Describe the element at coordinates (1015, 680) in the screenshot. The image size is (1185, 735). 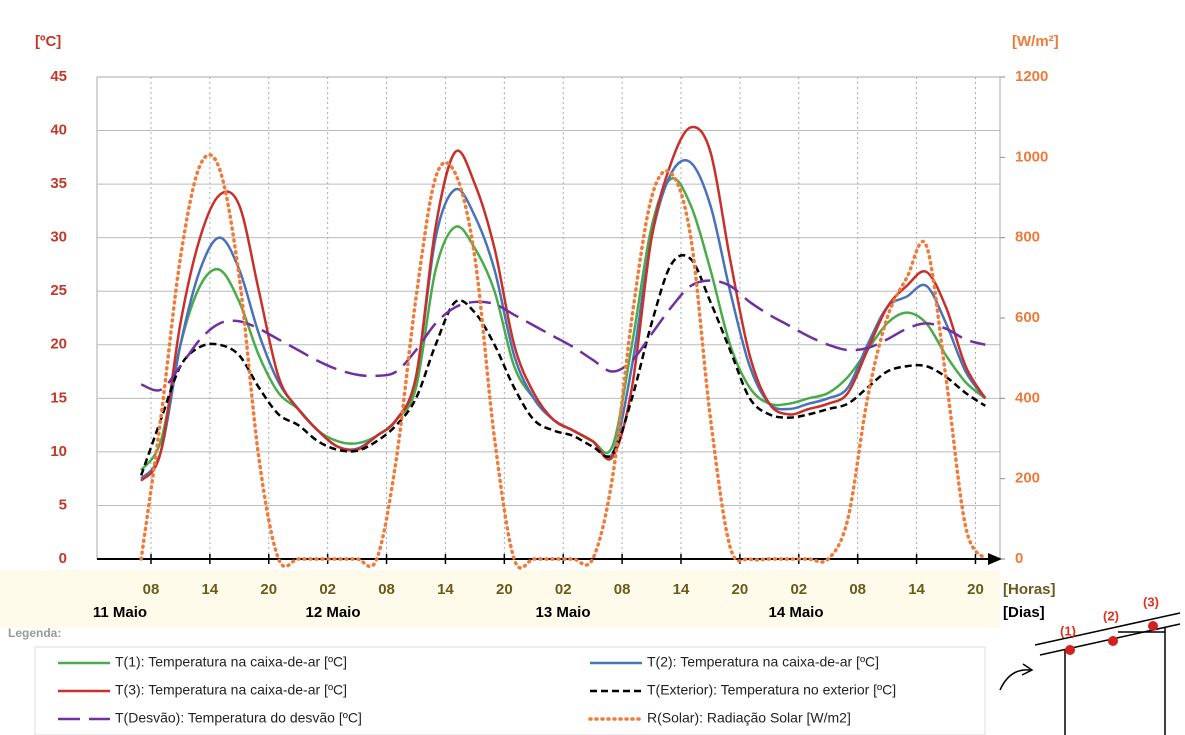
I see `arrow` at that location.